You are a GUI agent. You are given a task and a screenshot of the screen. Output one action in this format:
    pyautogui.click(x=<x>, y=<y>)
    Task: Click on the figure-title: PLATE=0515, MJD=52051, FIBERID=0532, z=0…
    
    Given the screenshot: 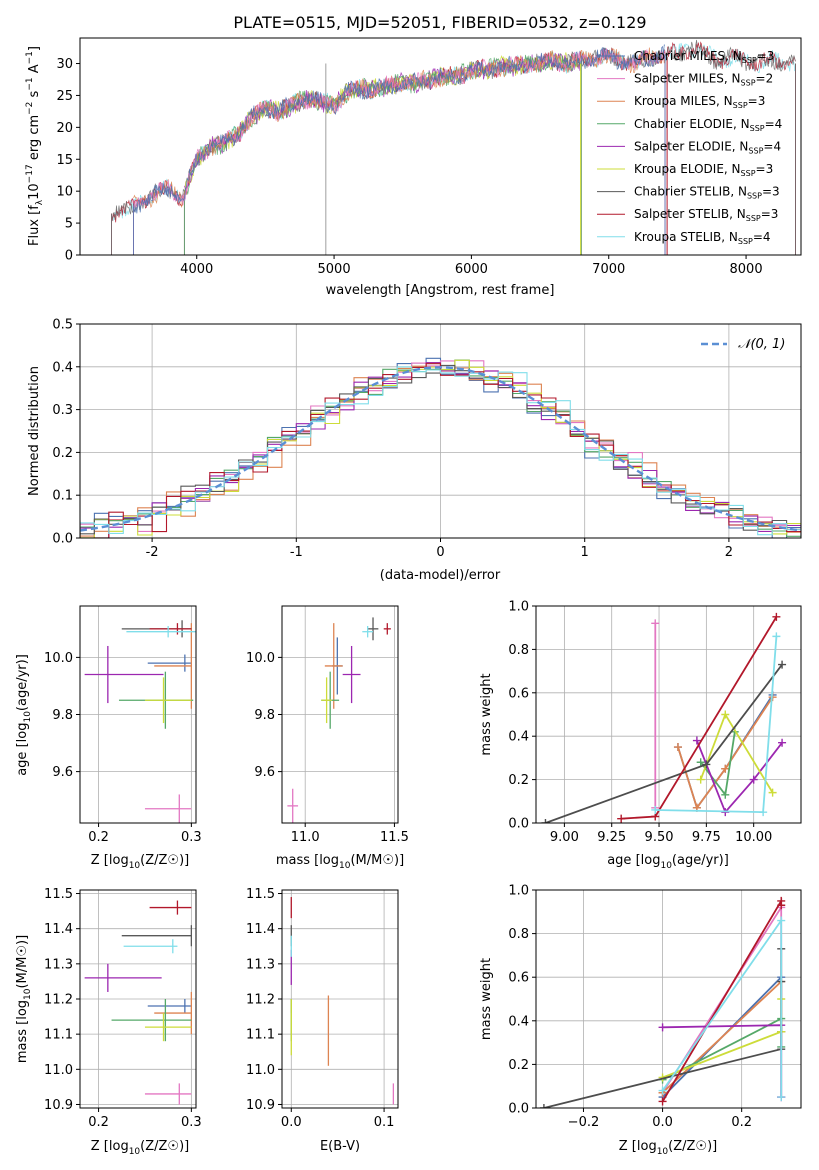 What is the action you would take?
    pyautogui.click(x=439, y=22)
    